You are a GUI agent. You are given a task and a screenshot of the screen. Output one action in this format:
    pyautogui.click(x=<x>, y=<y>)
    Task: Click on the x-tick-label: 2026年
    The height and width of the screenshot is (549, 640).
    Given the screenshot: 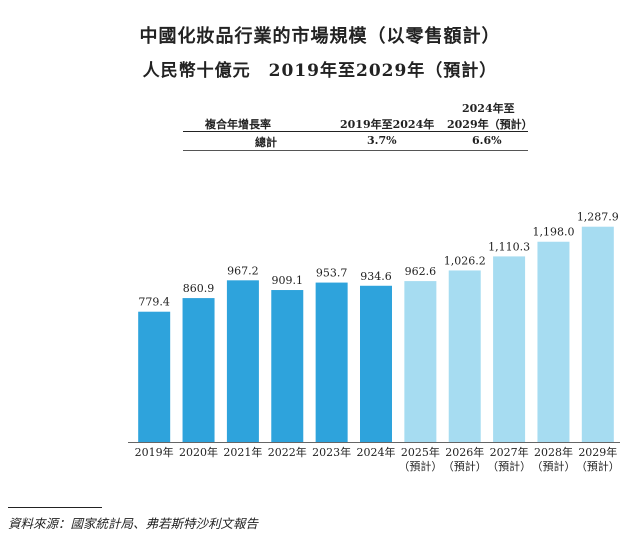 What is the action you would take?
    pyautogui.click(x=464, y=452)
    